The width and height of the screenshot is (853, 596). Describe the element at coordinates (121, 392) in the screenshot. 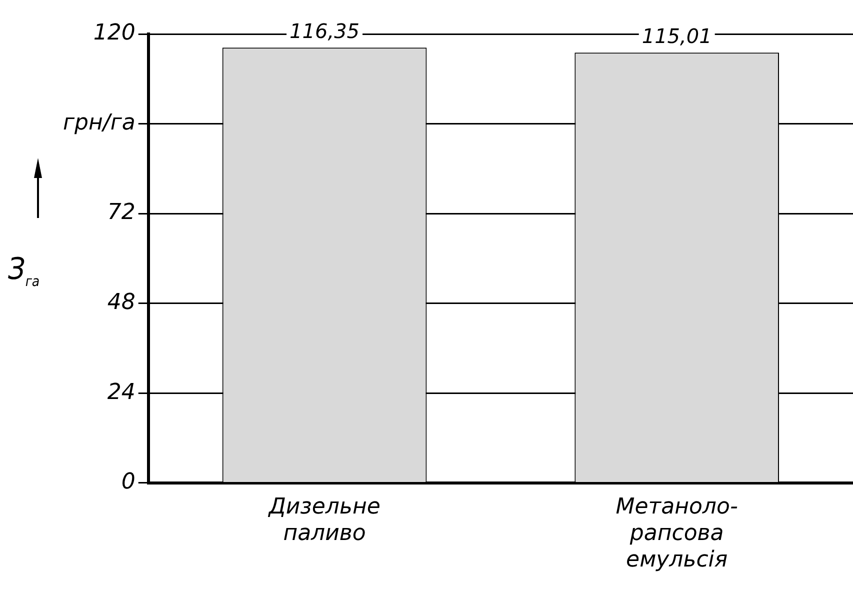

I see `y-tick-label: 24` at that location.